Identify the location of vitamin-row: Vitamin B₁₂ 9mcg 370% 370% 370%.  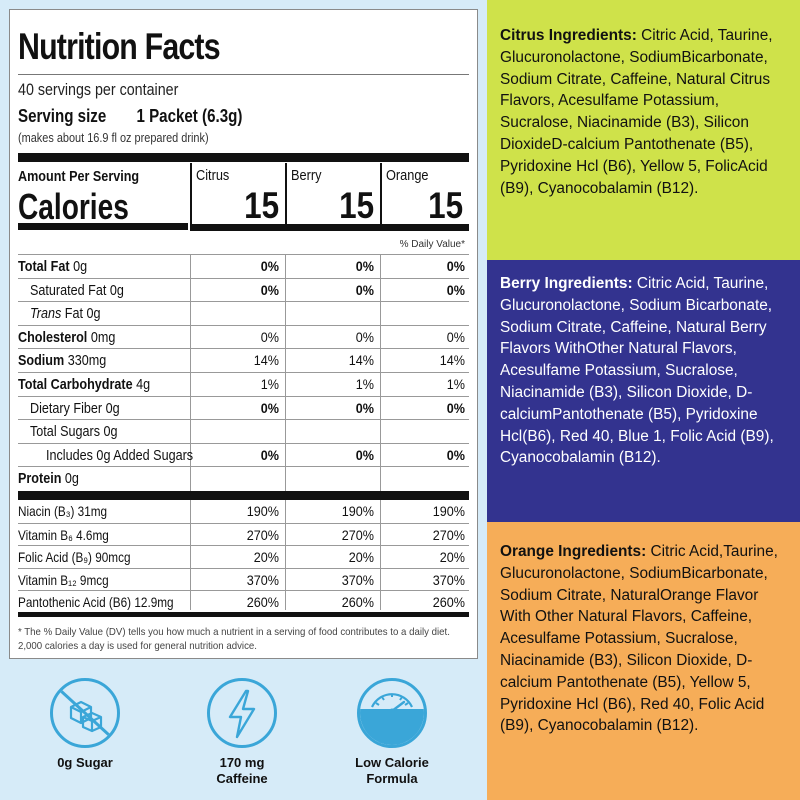
(243, 579).